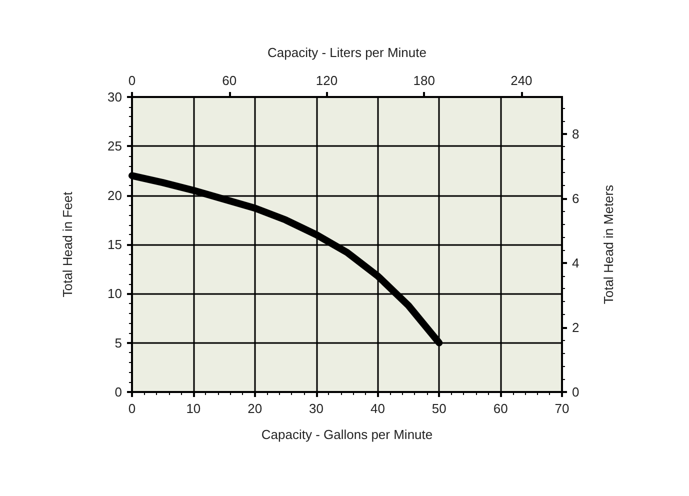 The height and width of the screenshot is (496, 689). Describe the element at coordinates (115, 97) in the screenshot. I see `y-tick-label: 30` at that location.